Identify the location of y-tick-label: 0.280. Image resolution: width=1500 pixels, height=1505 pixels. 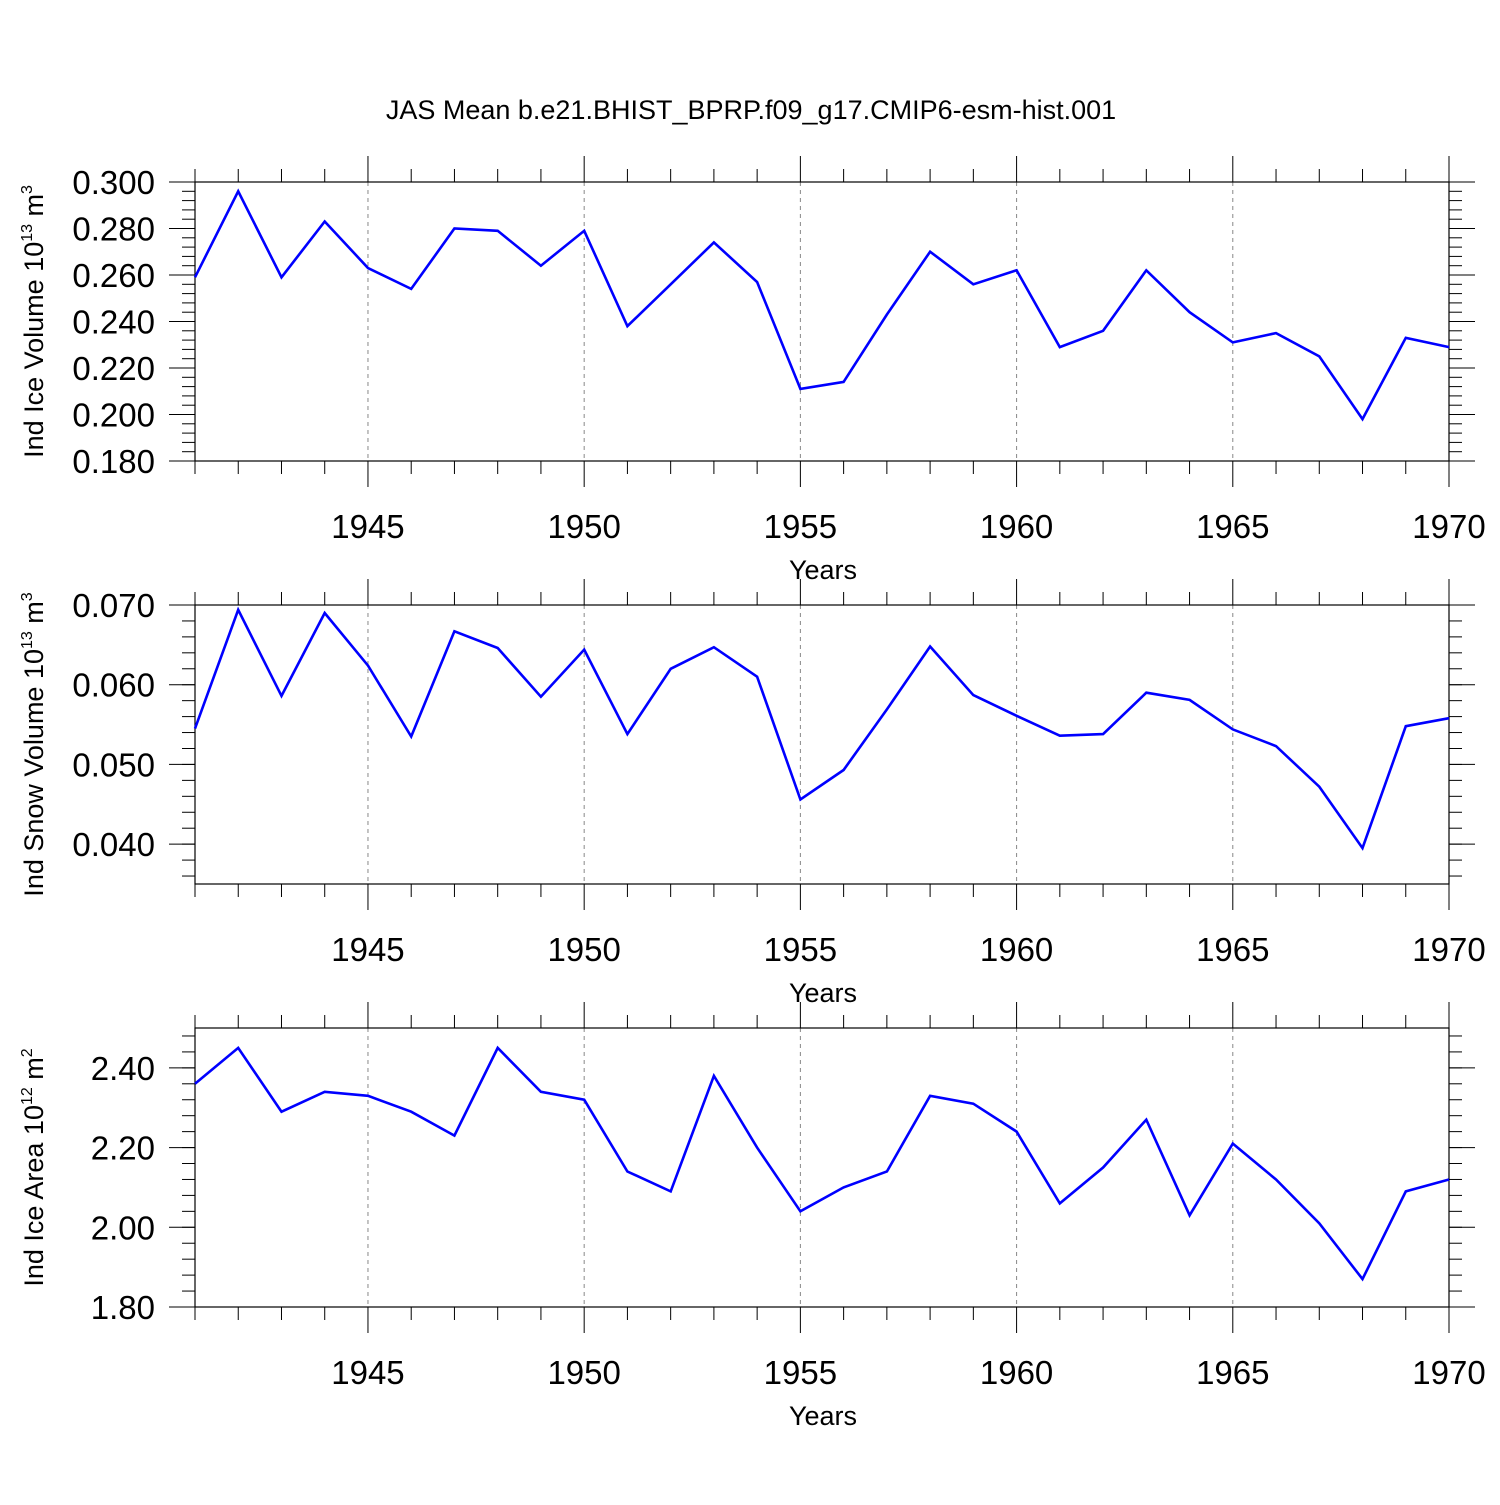
(113, 229).